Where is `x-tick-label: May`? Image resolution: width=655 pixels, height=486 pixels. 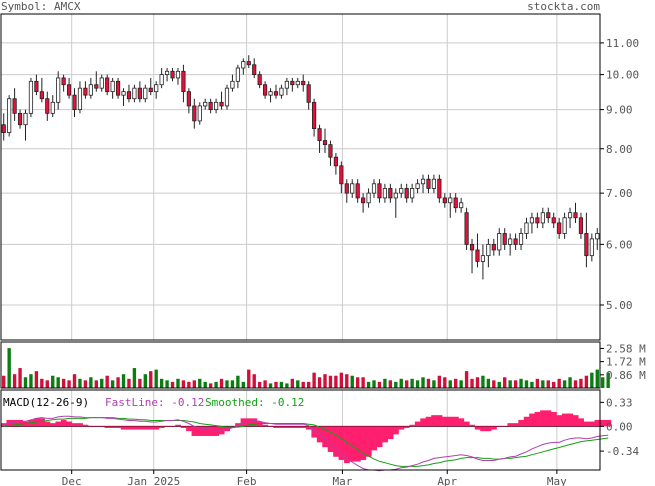 x-tick-label: May is located at coordinates (557, 480).